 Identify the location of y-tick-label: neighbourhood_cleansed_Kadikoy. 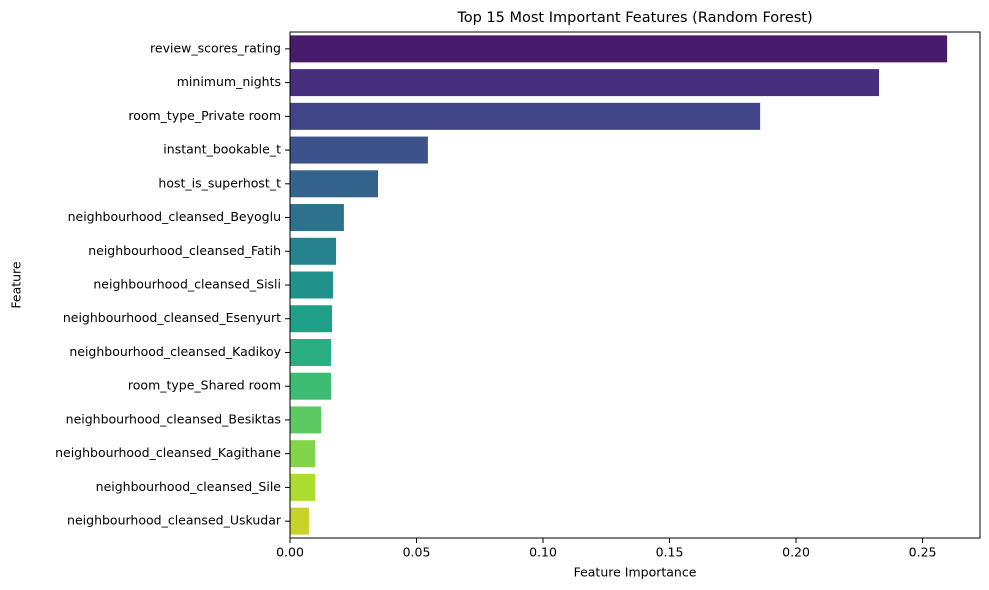
(175, 351).